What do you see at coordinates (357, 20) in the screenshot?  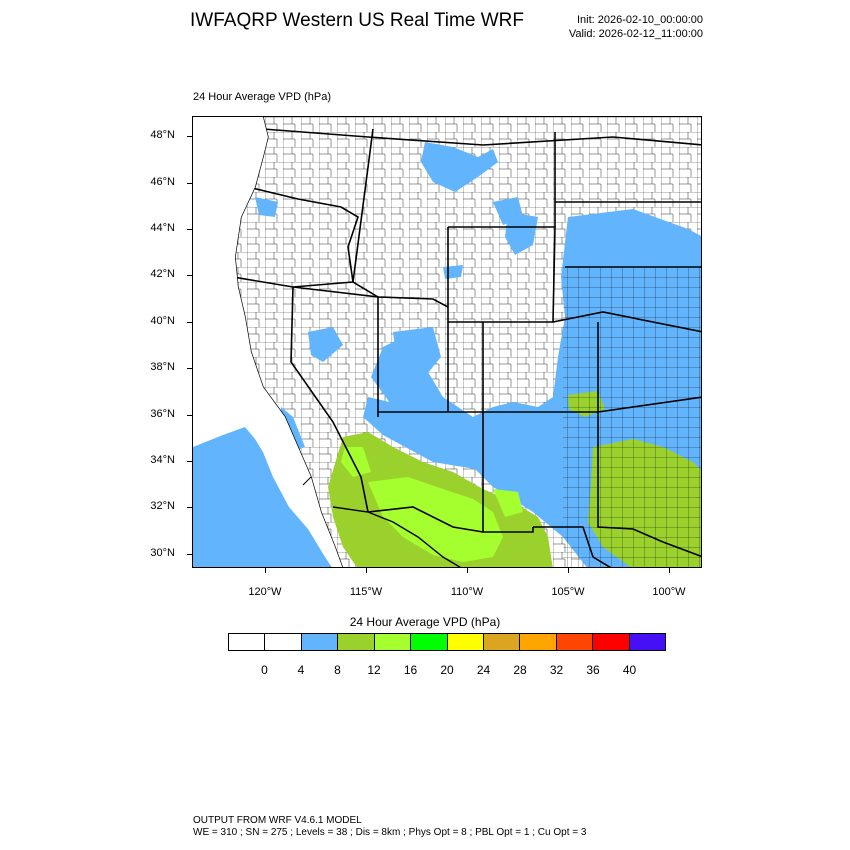 I see `plot-title: IWFAQRP Western US Real Time WRF` at bounding box center [357, 20].